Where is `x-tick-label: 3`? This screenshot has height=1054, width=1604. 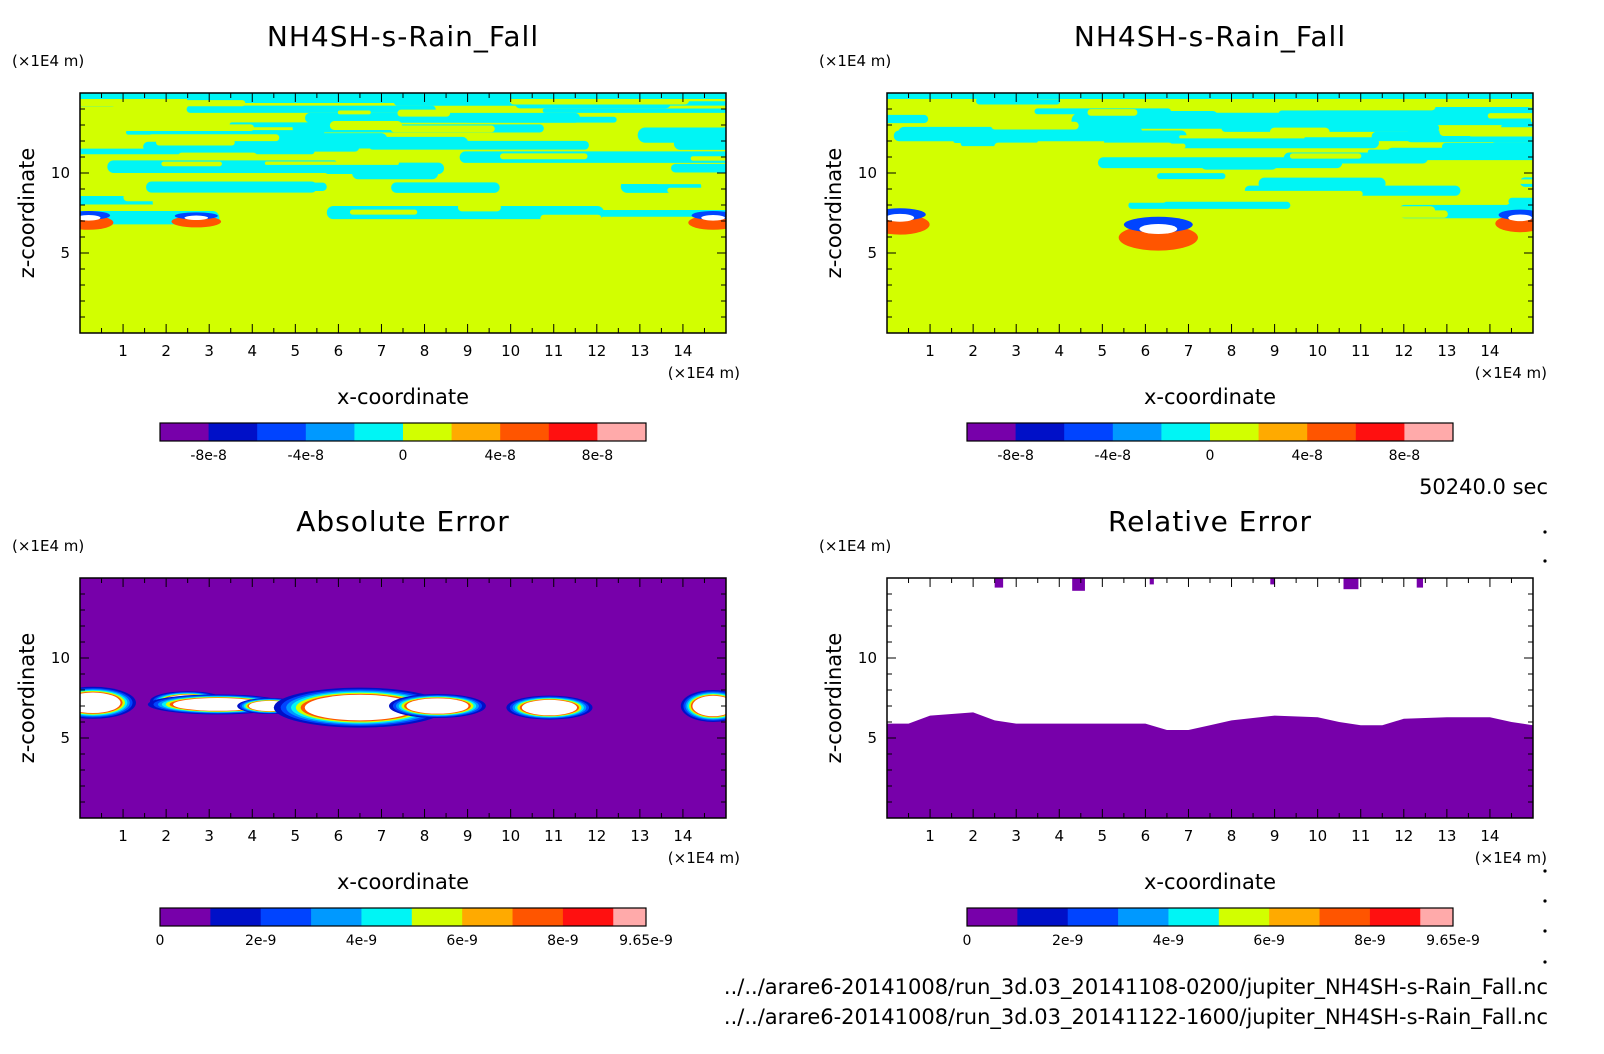
x-tick-label: 3 is located at coordinates (209, 351).